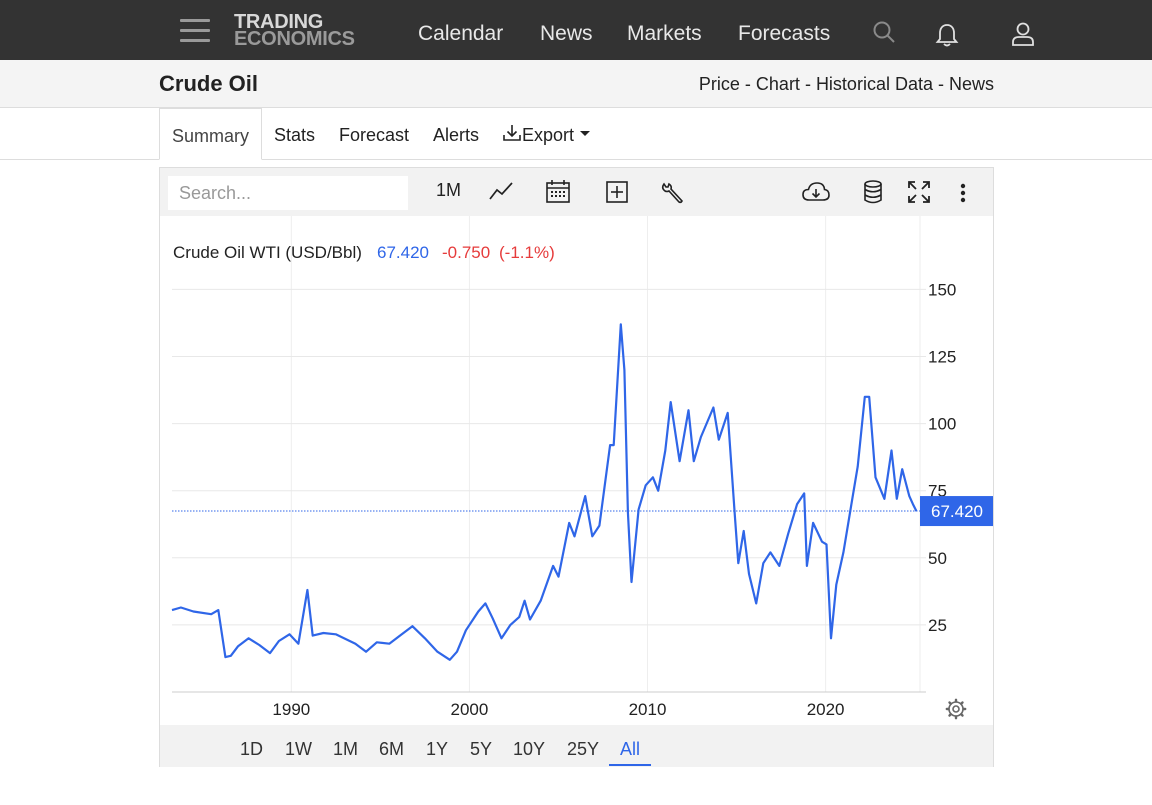  Describe the element at coordinates (403, 252) in the screenshot. I see `chart-header-price: 67.420` at that location.